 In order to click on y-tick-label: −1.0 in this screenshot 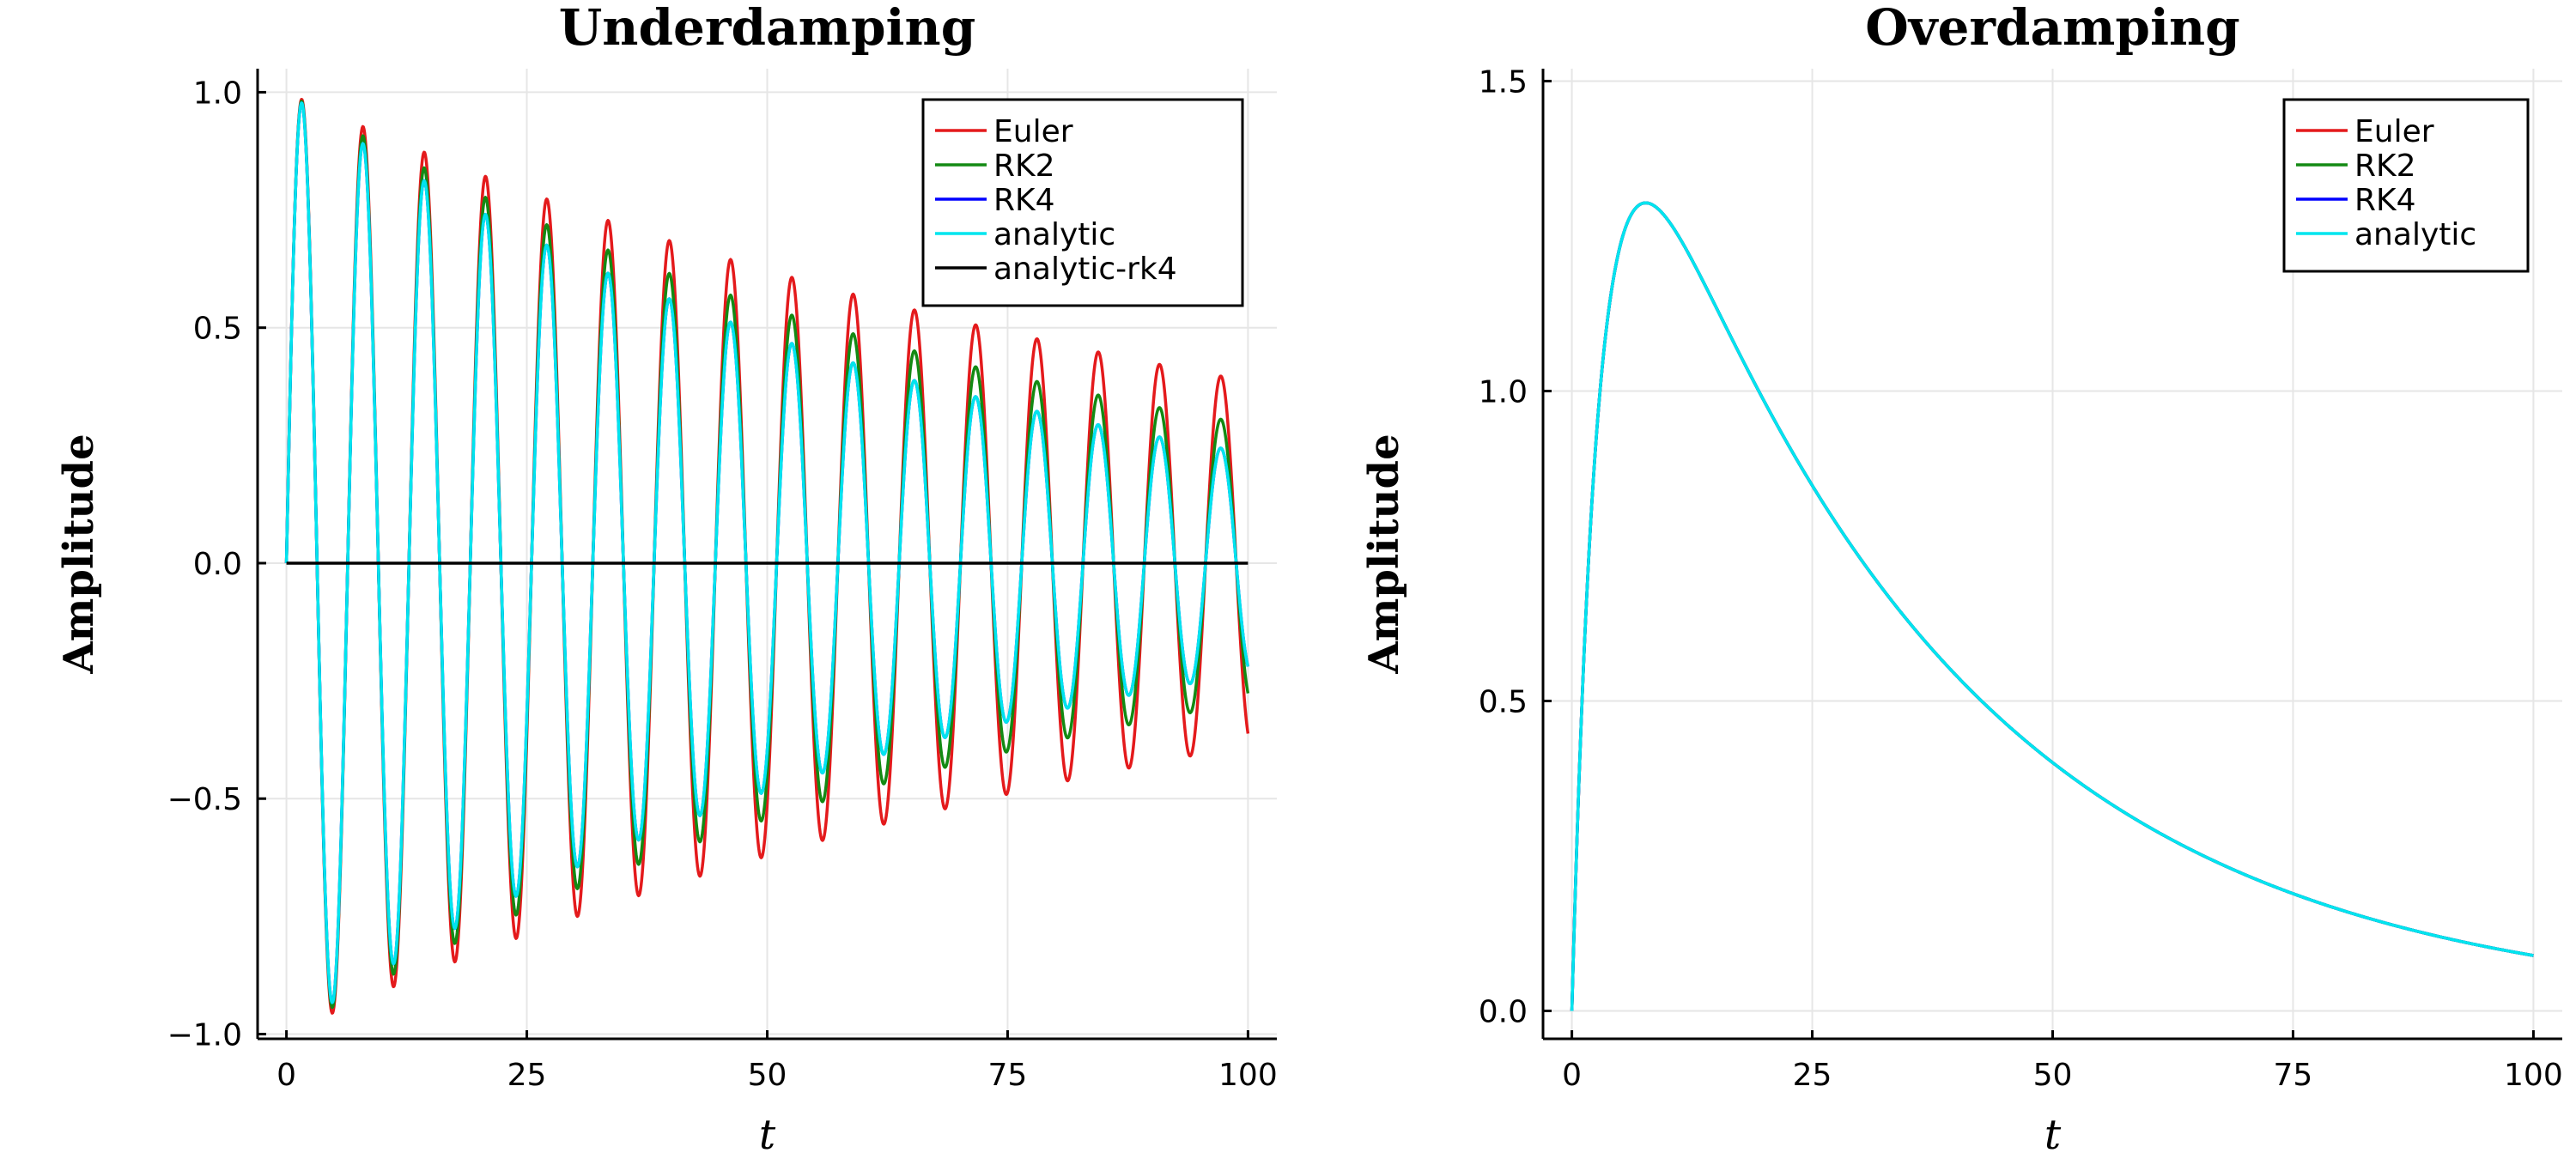, I will do `click(204, 1036)`.